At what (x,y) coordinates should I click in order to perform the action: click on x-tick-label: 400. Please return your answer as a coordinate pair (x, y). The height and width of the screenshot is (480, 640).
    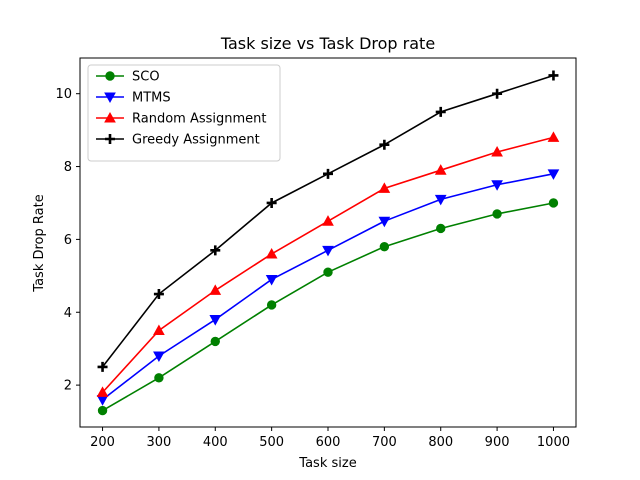
    Looking at the image, I should click on (215, 442).